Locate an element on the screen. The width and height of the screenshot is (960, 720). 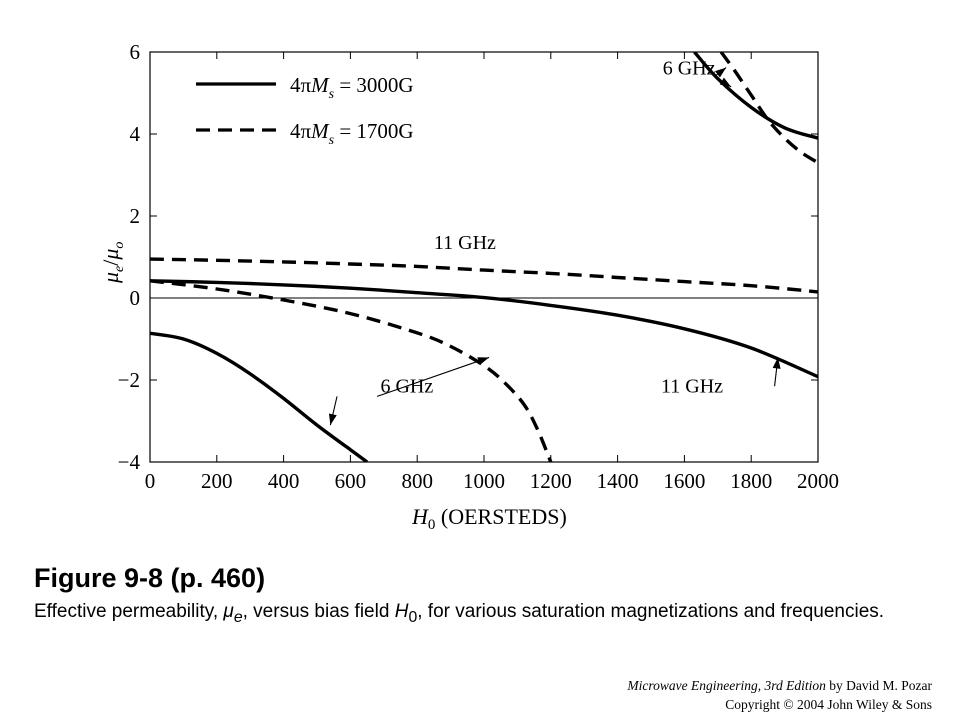
x-tick-label: 2000 is located at coordinates (818, 481).